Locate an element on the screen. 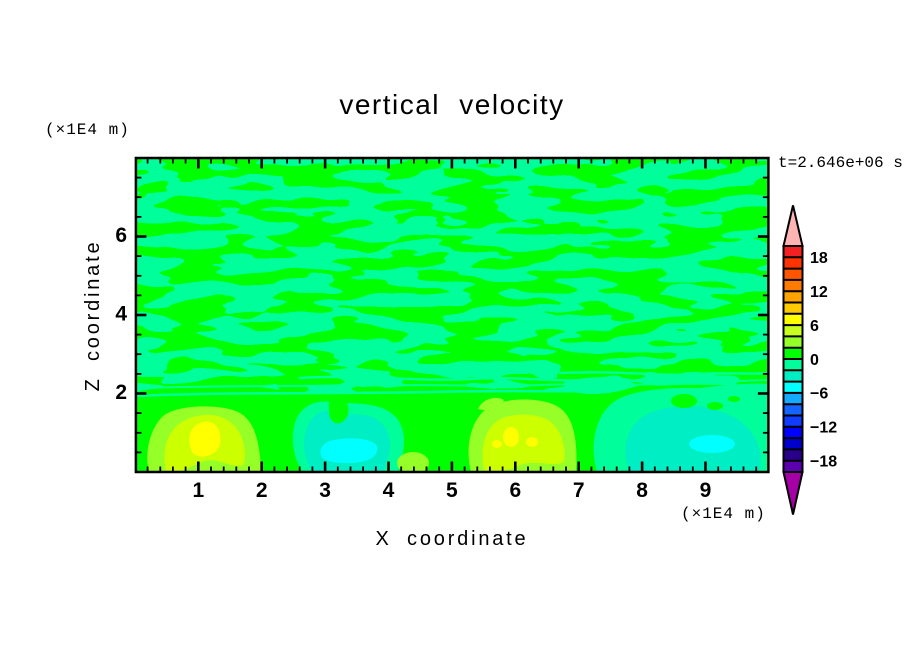 This screenshot has height=654, width=904. svg-text: −6 is located at coordinates (819, 394).